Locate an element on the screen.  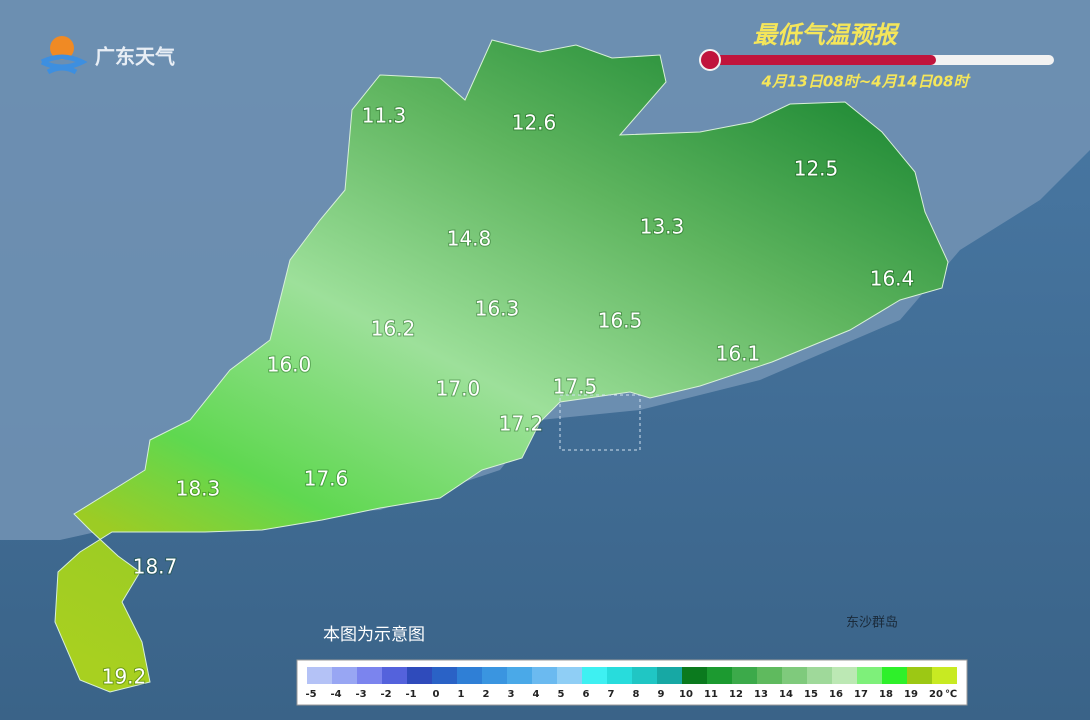
legend-tick: 3 is located at coordinates (511, 694).